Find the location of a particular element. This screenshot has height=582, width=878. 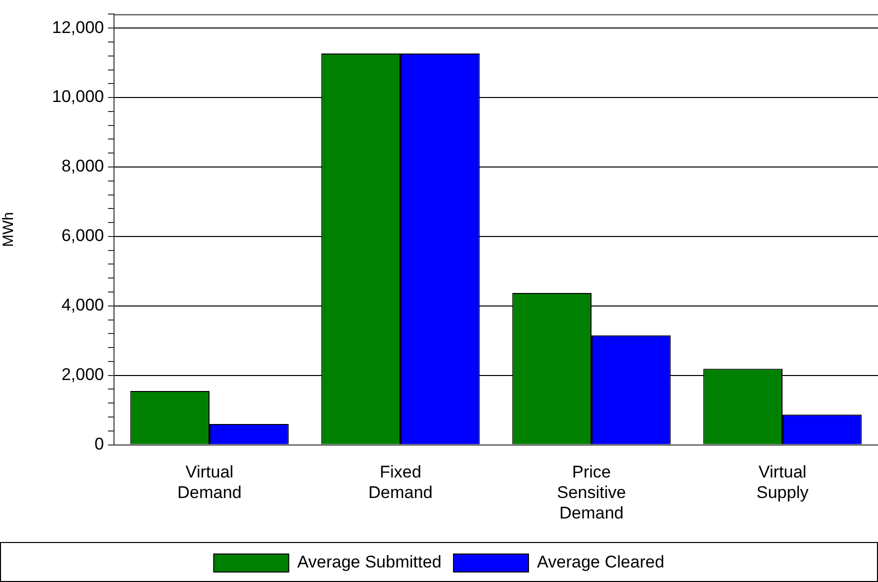

legend-label: Average Cleared is located at coordinates (600, 562).